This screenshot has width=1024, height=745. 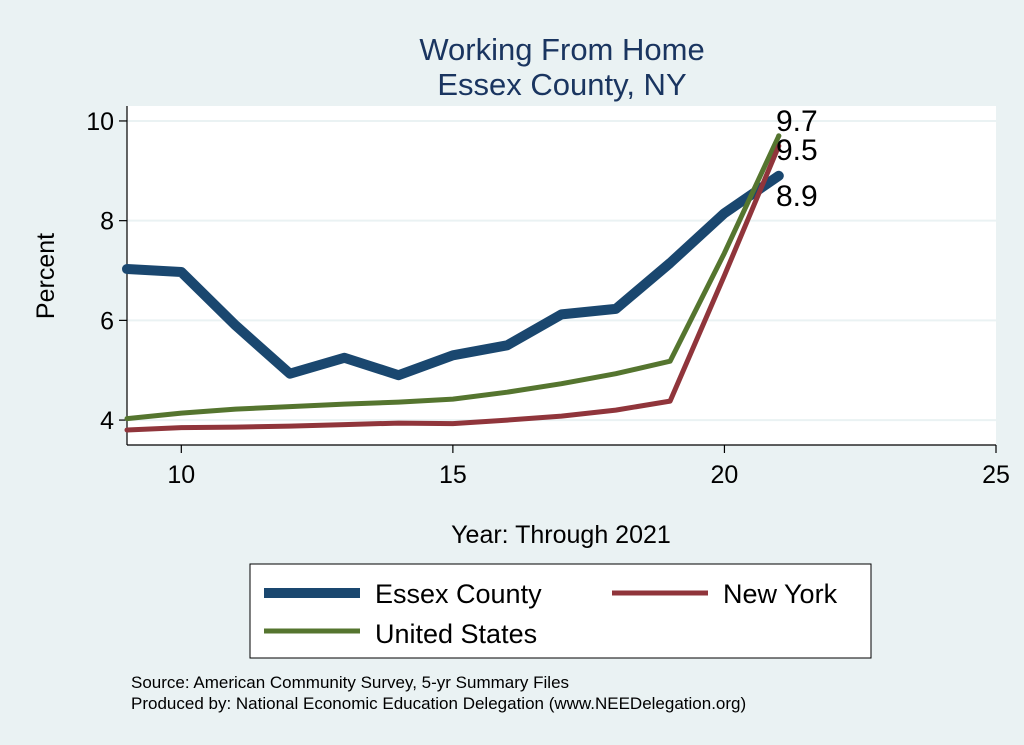 What do you see at coordinates (561, 535) in the screenshot?
I see `x-axis-title: Year: Through 2021` at bounding box center [561, 535].